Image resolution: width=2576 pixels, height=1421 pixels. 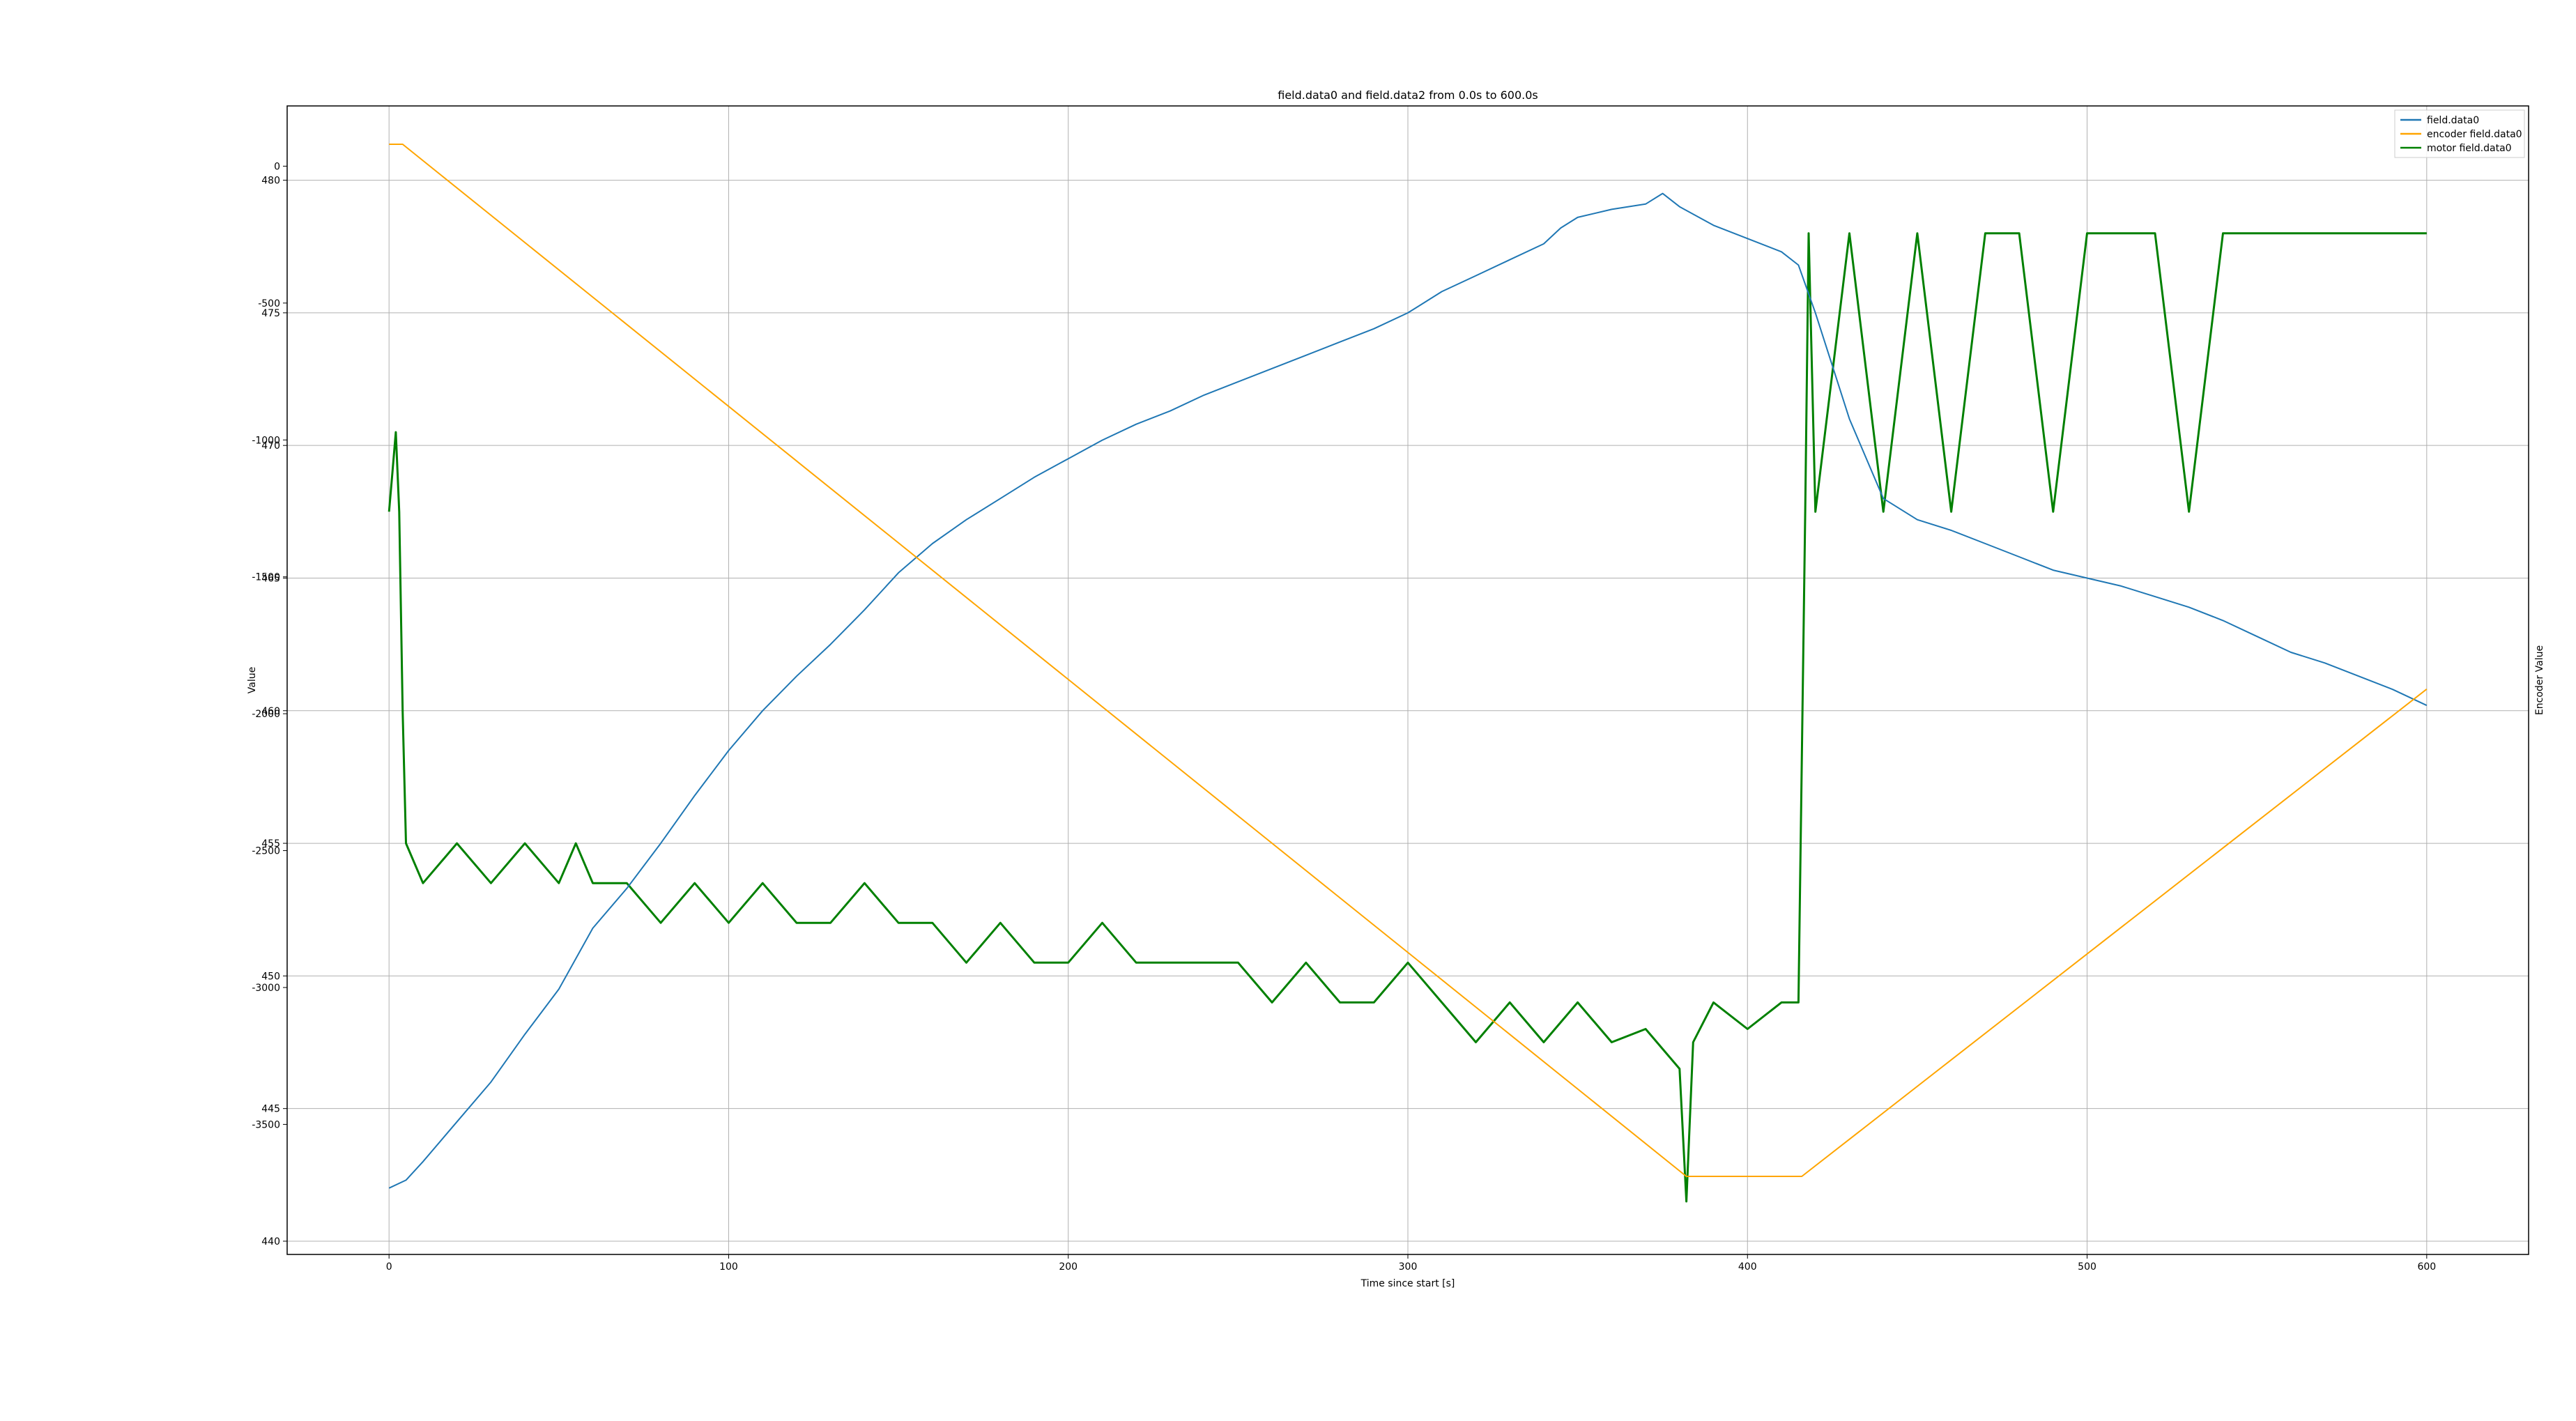 What do you see at coordinates (2453, 120) in the screenshot?
I see `legend-entry-label: field.data0` at bounding box center [2453, 120].